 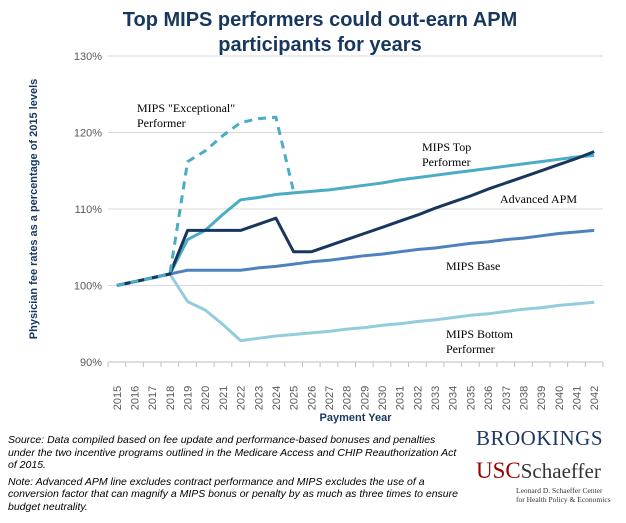 I want to click on x-tick-label: 2020, so click(x=206, y=398).